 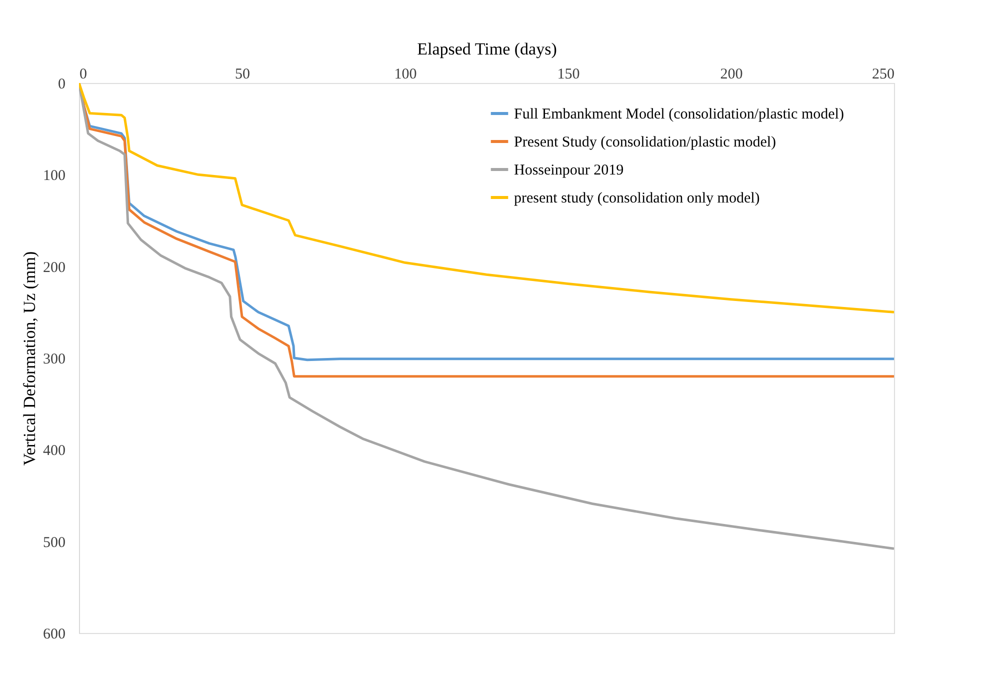 What do you see at coordinates (54, 176) in the screenshot?
I see `y-tick-label: 100` at bounding box center [54, 176].